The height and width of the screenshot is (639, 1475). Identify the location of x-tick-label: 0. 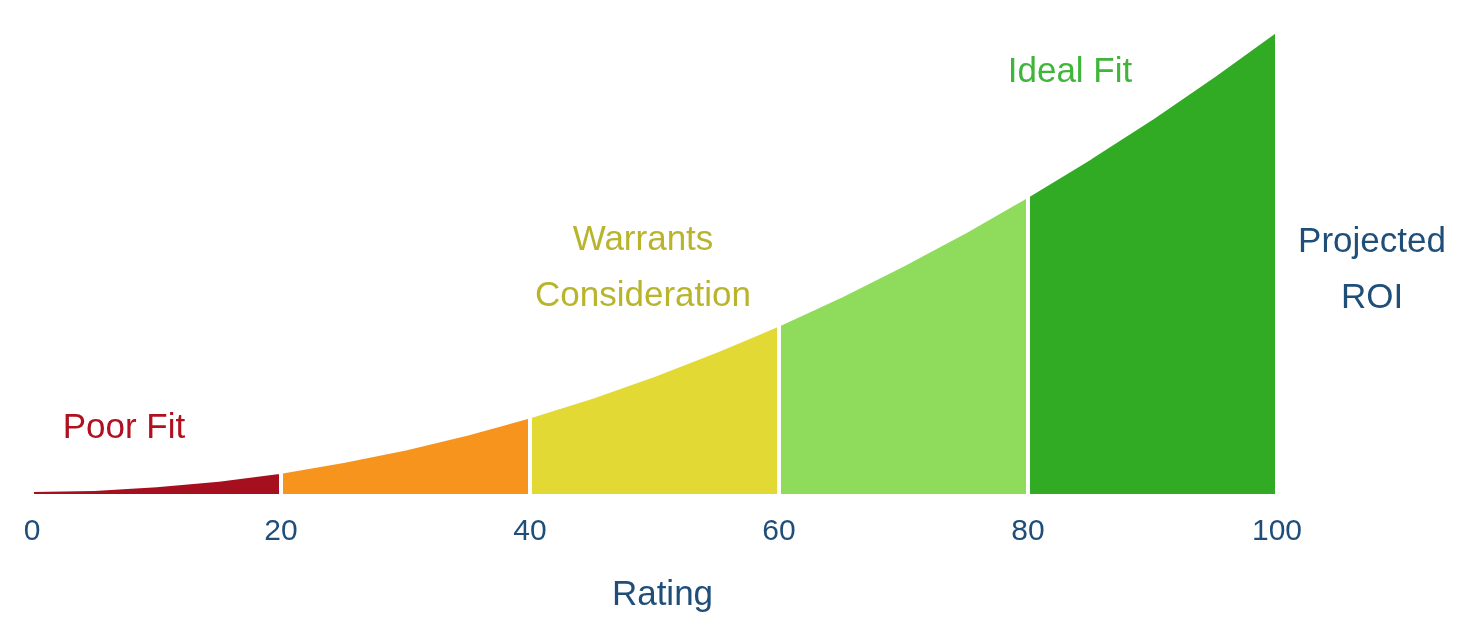
(32, 529).